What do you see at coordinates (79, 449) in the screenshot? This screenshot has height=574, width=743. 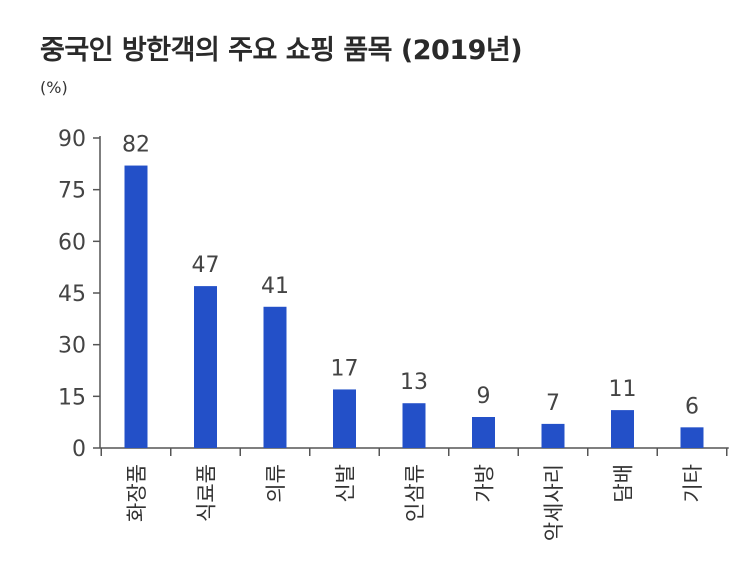 I see `y-tick-label: 0` at bounding box center [79, 449].